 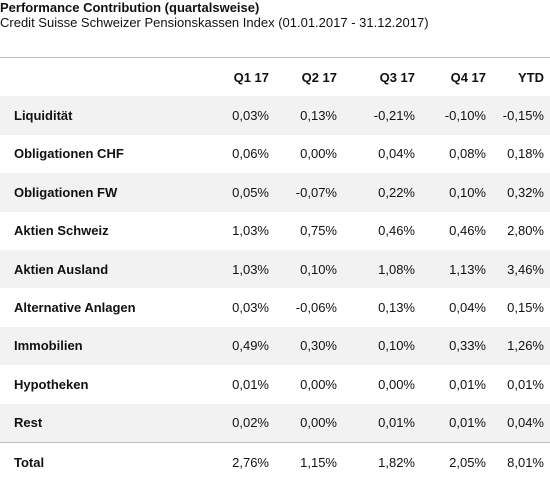 I want to click on row-label: Hypotheken, so click(x=51, y=384).